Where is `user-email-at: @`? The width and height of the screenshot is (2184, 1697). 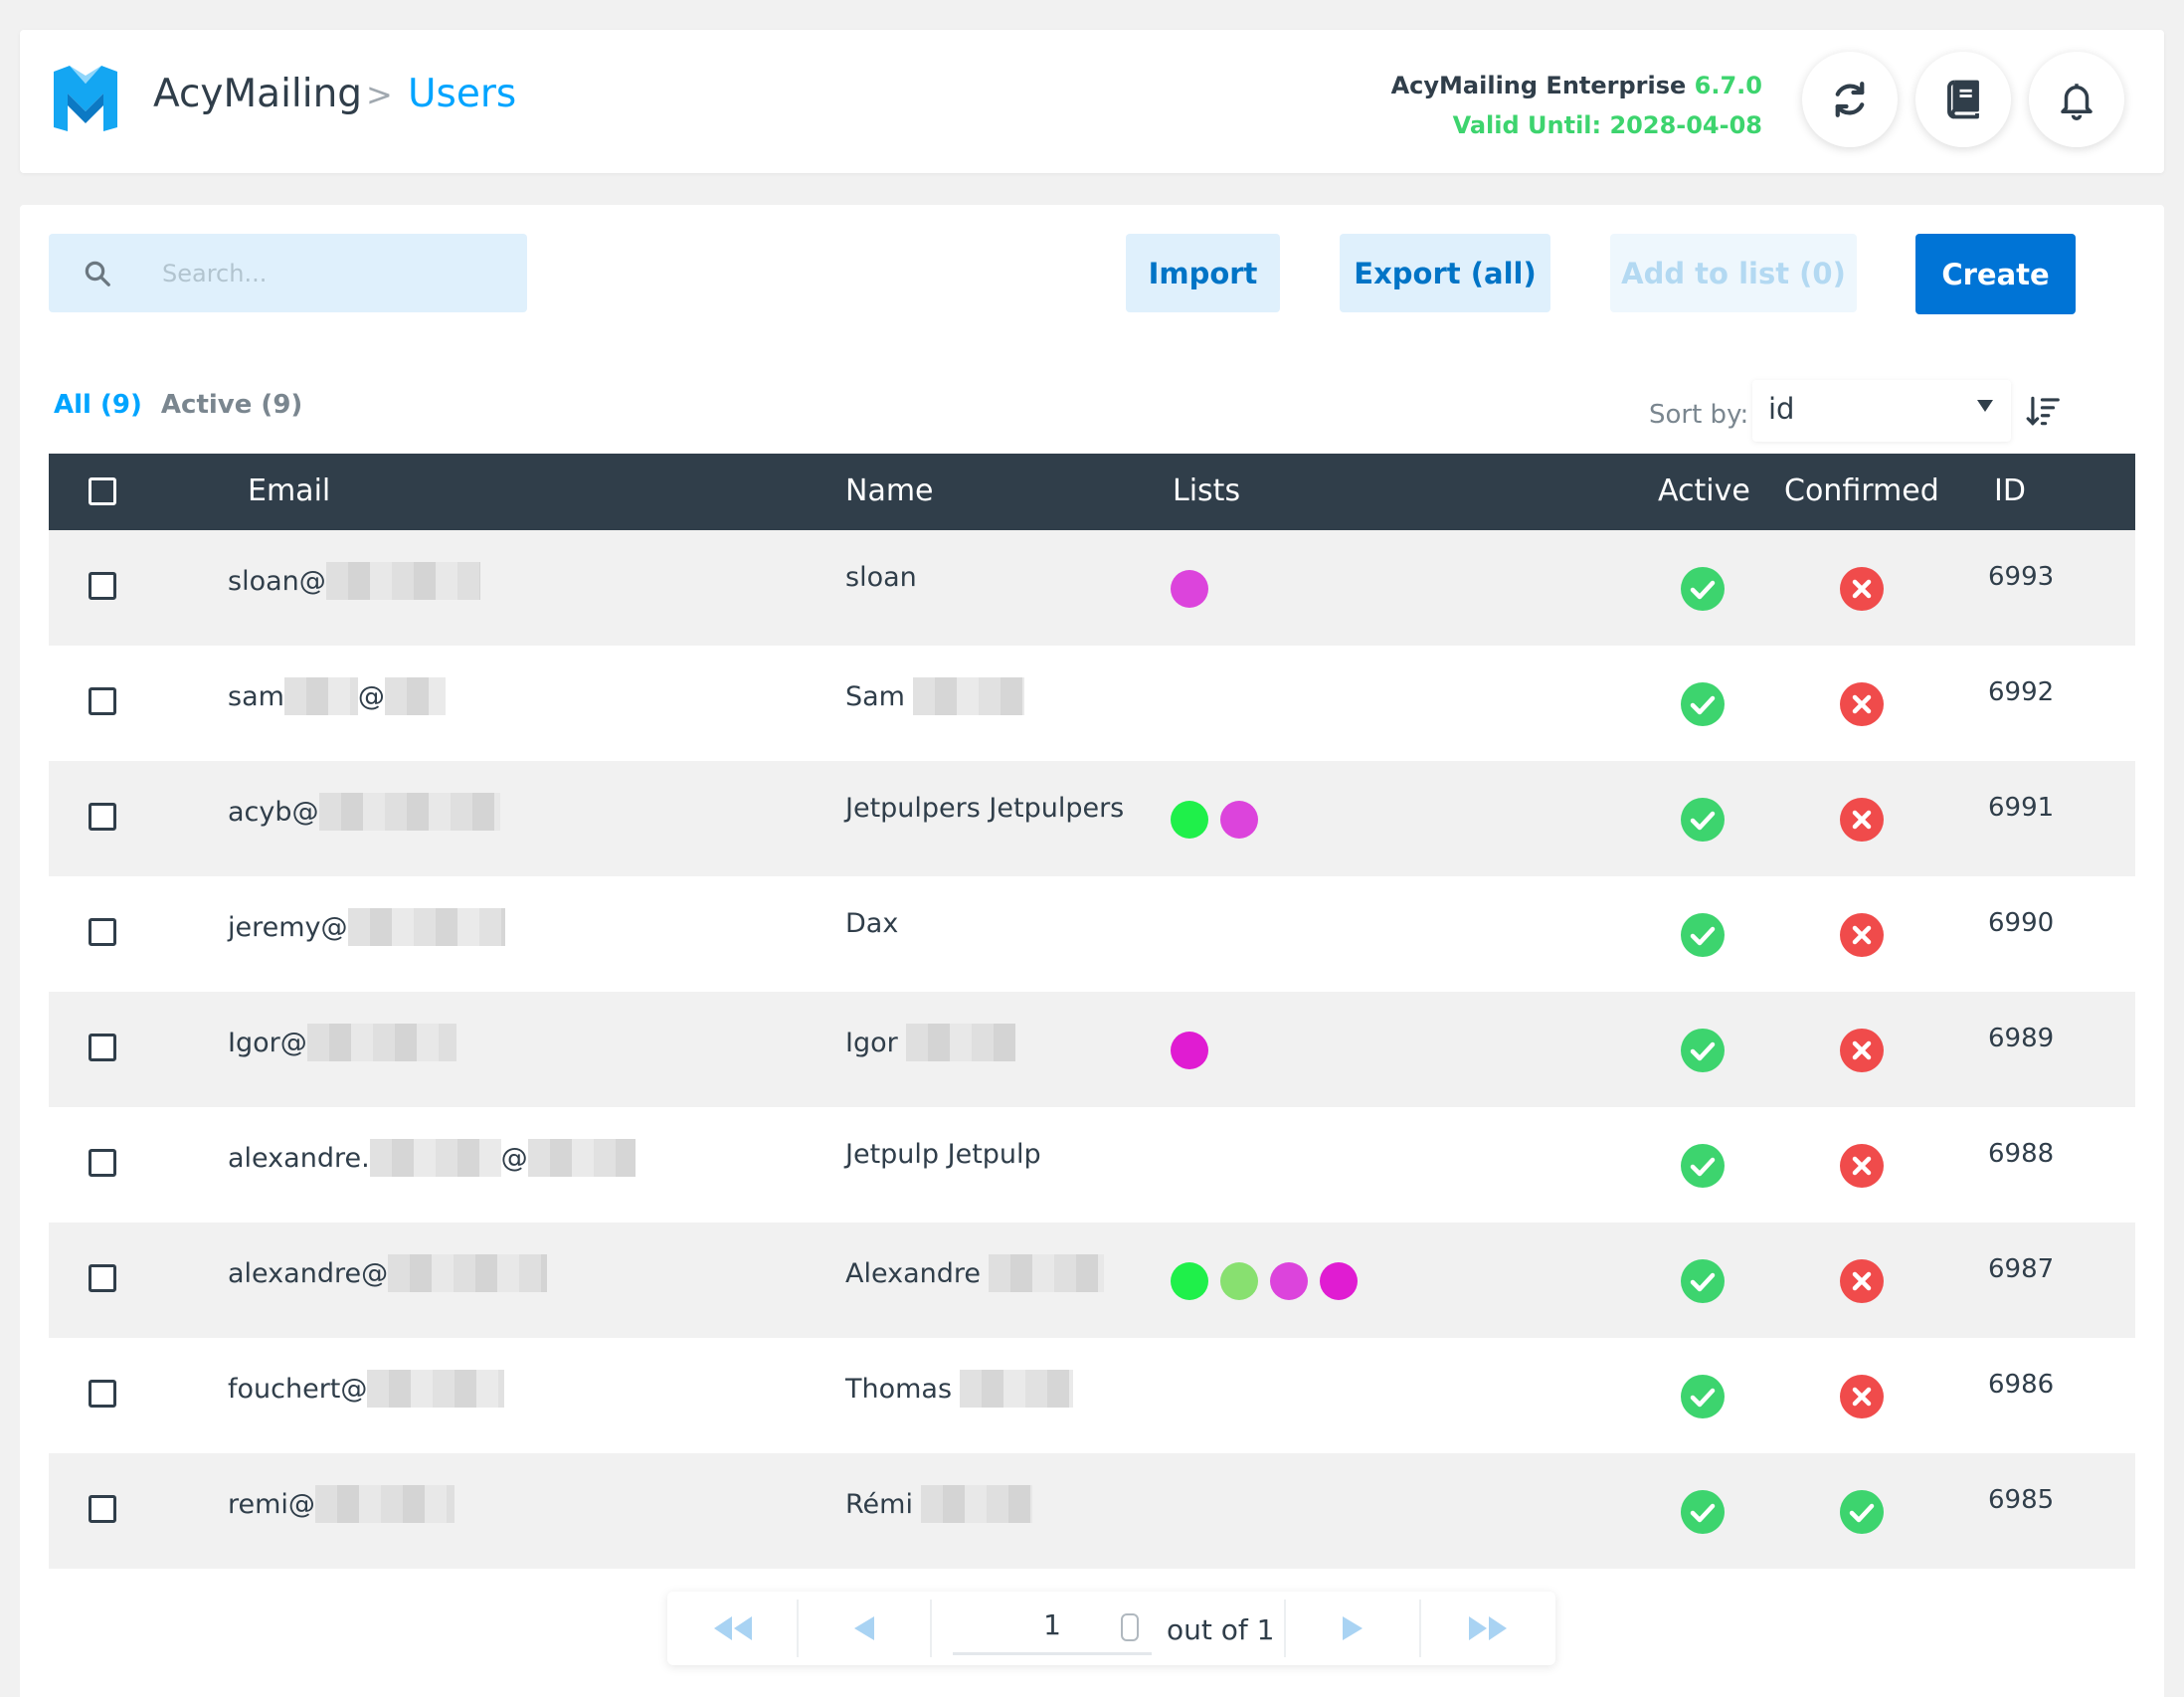 user-email-at: @ is located at coordinates (371, 696).